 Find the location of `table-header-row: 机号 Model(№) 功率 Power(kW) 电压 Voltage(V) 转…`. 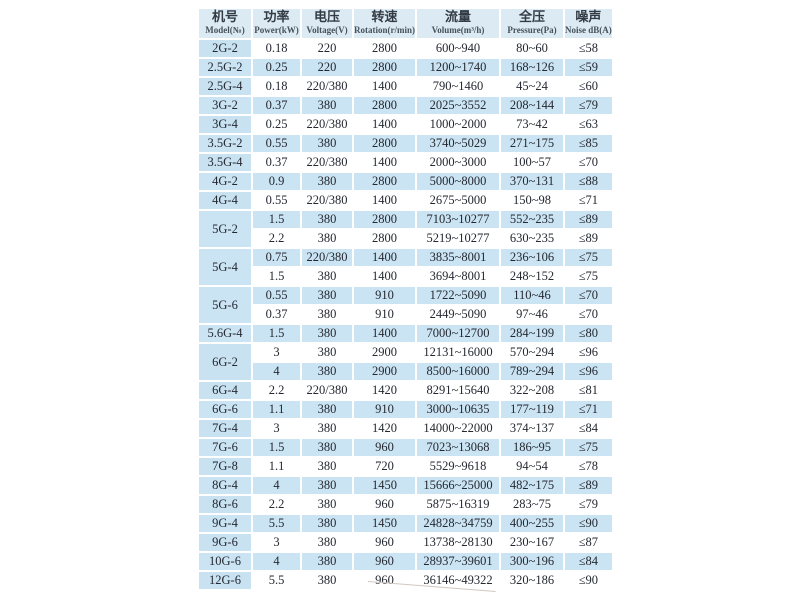

table-header-row: 机号 Model(№) 功率 Power(kW) 电压 Voltage(V) 转… is located at coordinates (405, 23).